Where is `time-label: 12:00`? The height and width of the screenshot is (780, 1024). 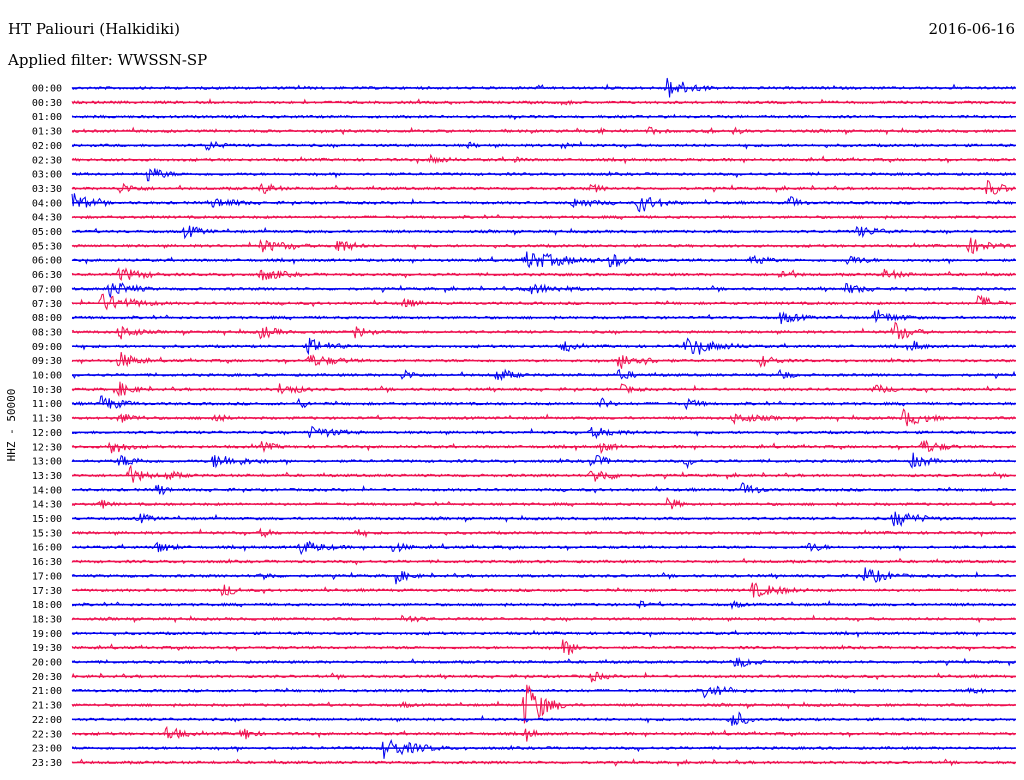
time-label: 12:00 is located at coordinates (47, 433).